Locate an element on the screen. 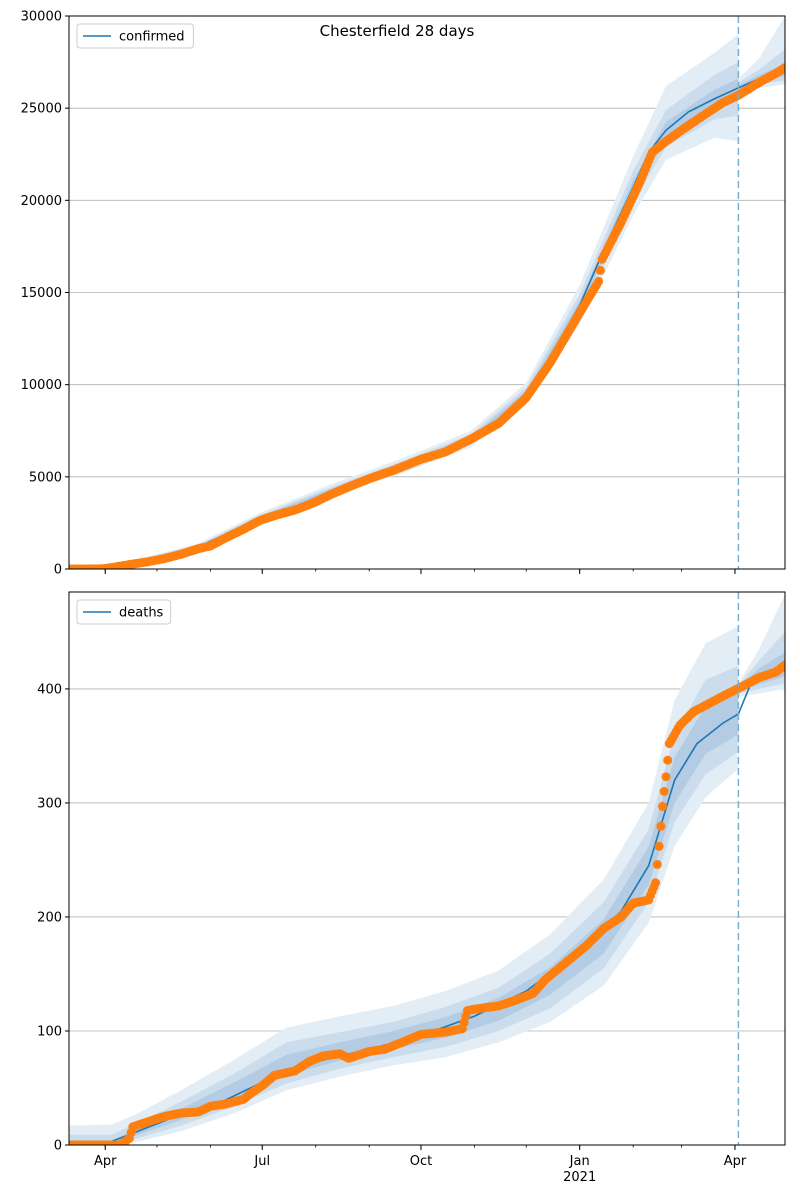 The height and width of the screenshot is (1200, 800). y-tick-label: 300 is located at coordinates (49, 803).